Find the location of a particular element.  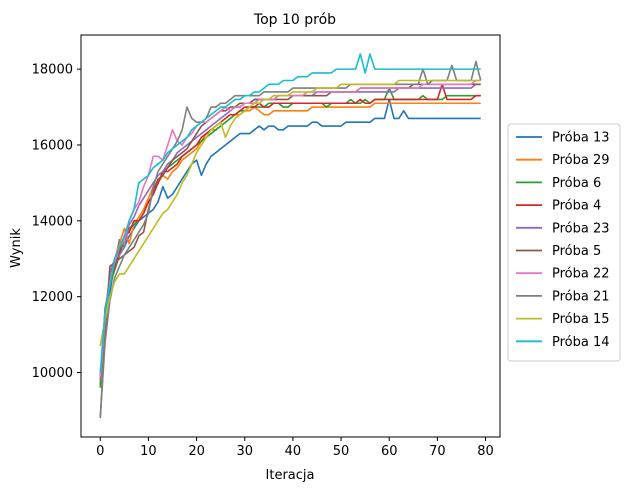

x-tick-label: 50 is located at coordinates (341, 451).